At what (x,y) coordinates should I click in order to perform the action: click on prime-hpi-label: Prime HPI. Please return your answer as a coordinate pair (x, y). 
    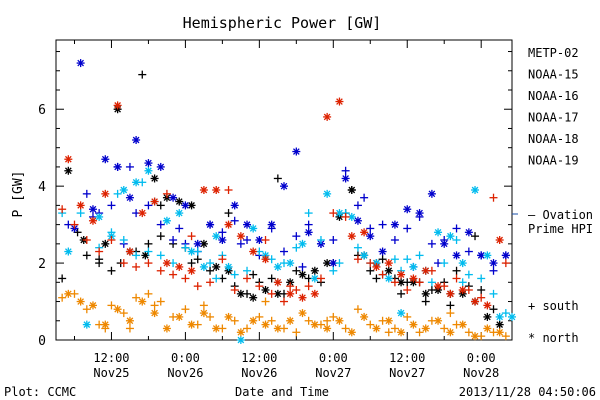
    Looking at the image, I should click on (560, 229).